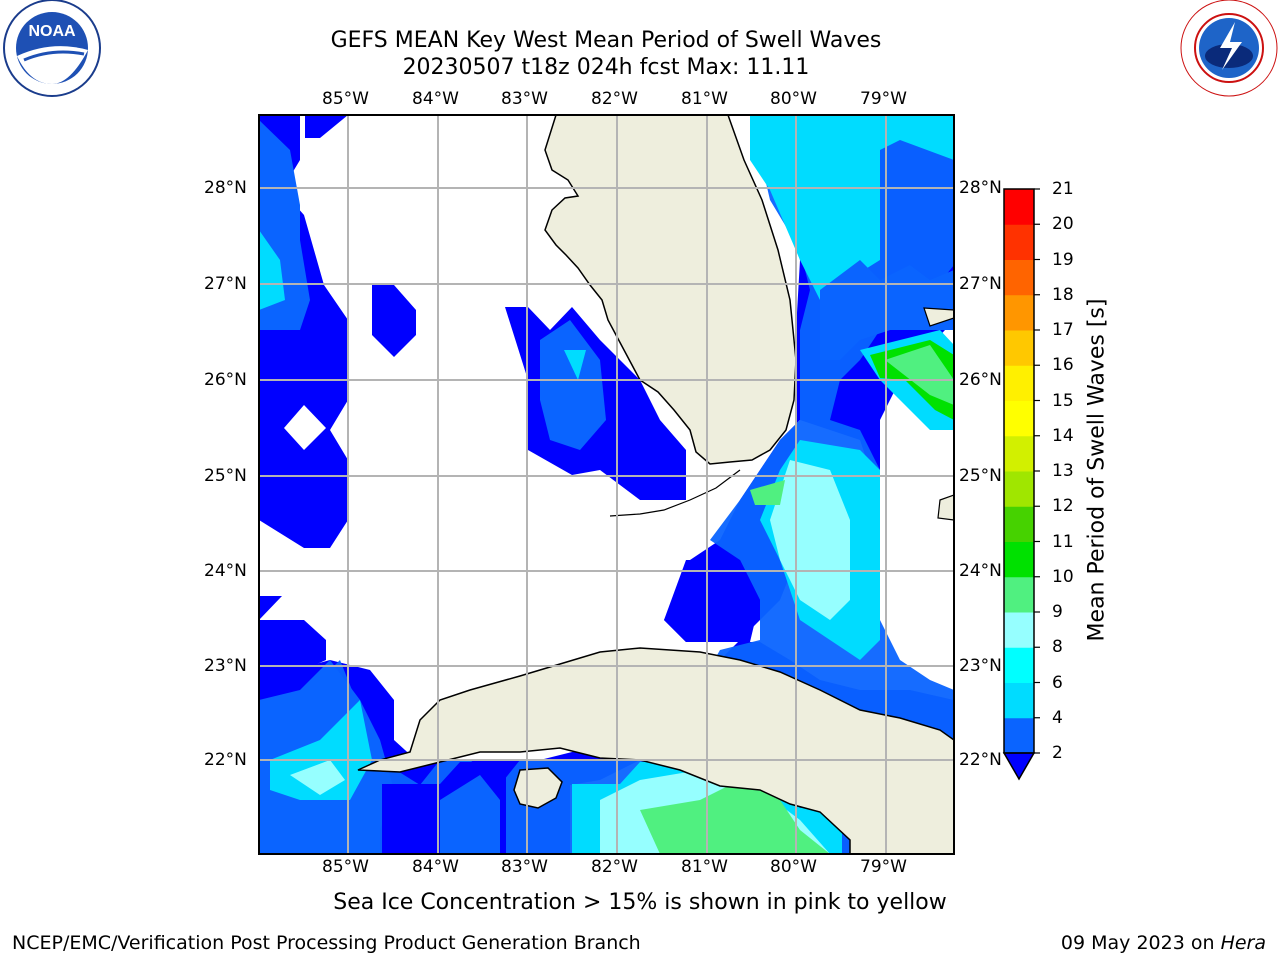  What do you see at coordinates (1229, 48) in the screenshot?
I see `national-weather-service-logo` at bounding box center [1229, 48].